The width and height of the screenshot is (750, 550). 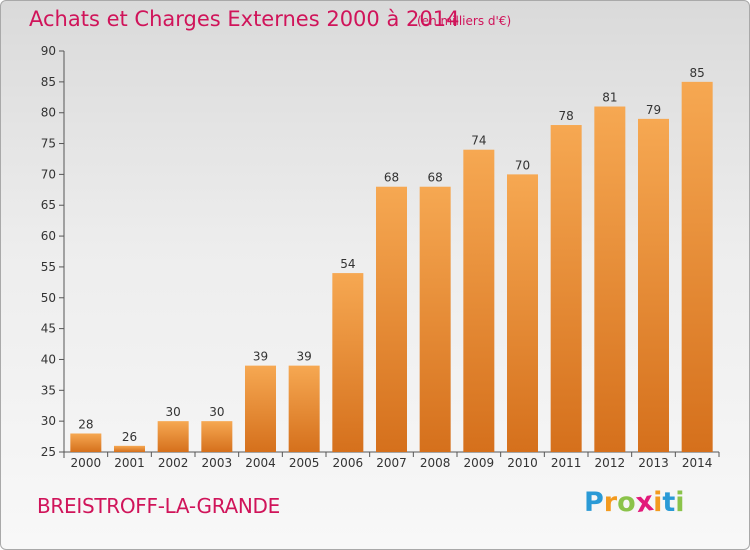 I want to click on x-tick-label: 2007, so click(x=391, y=463).